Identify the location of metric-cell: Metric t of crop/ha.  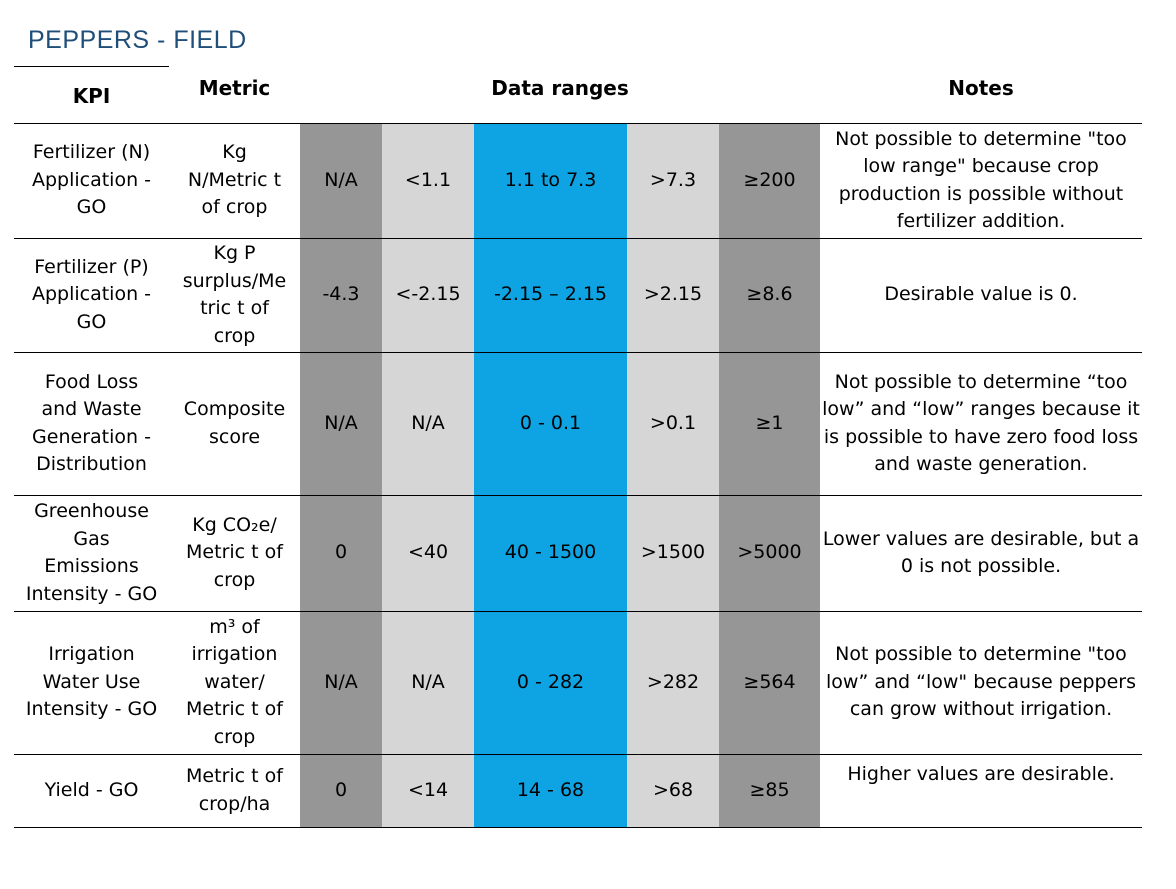
(234, 791).